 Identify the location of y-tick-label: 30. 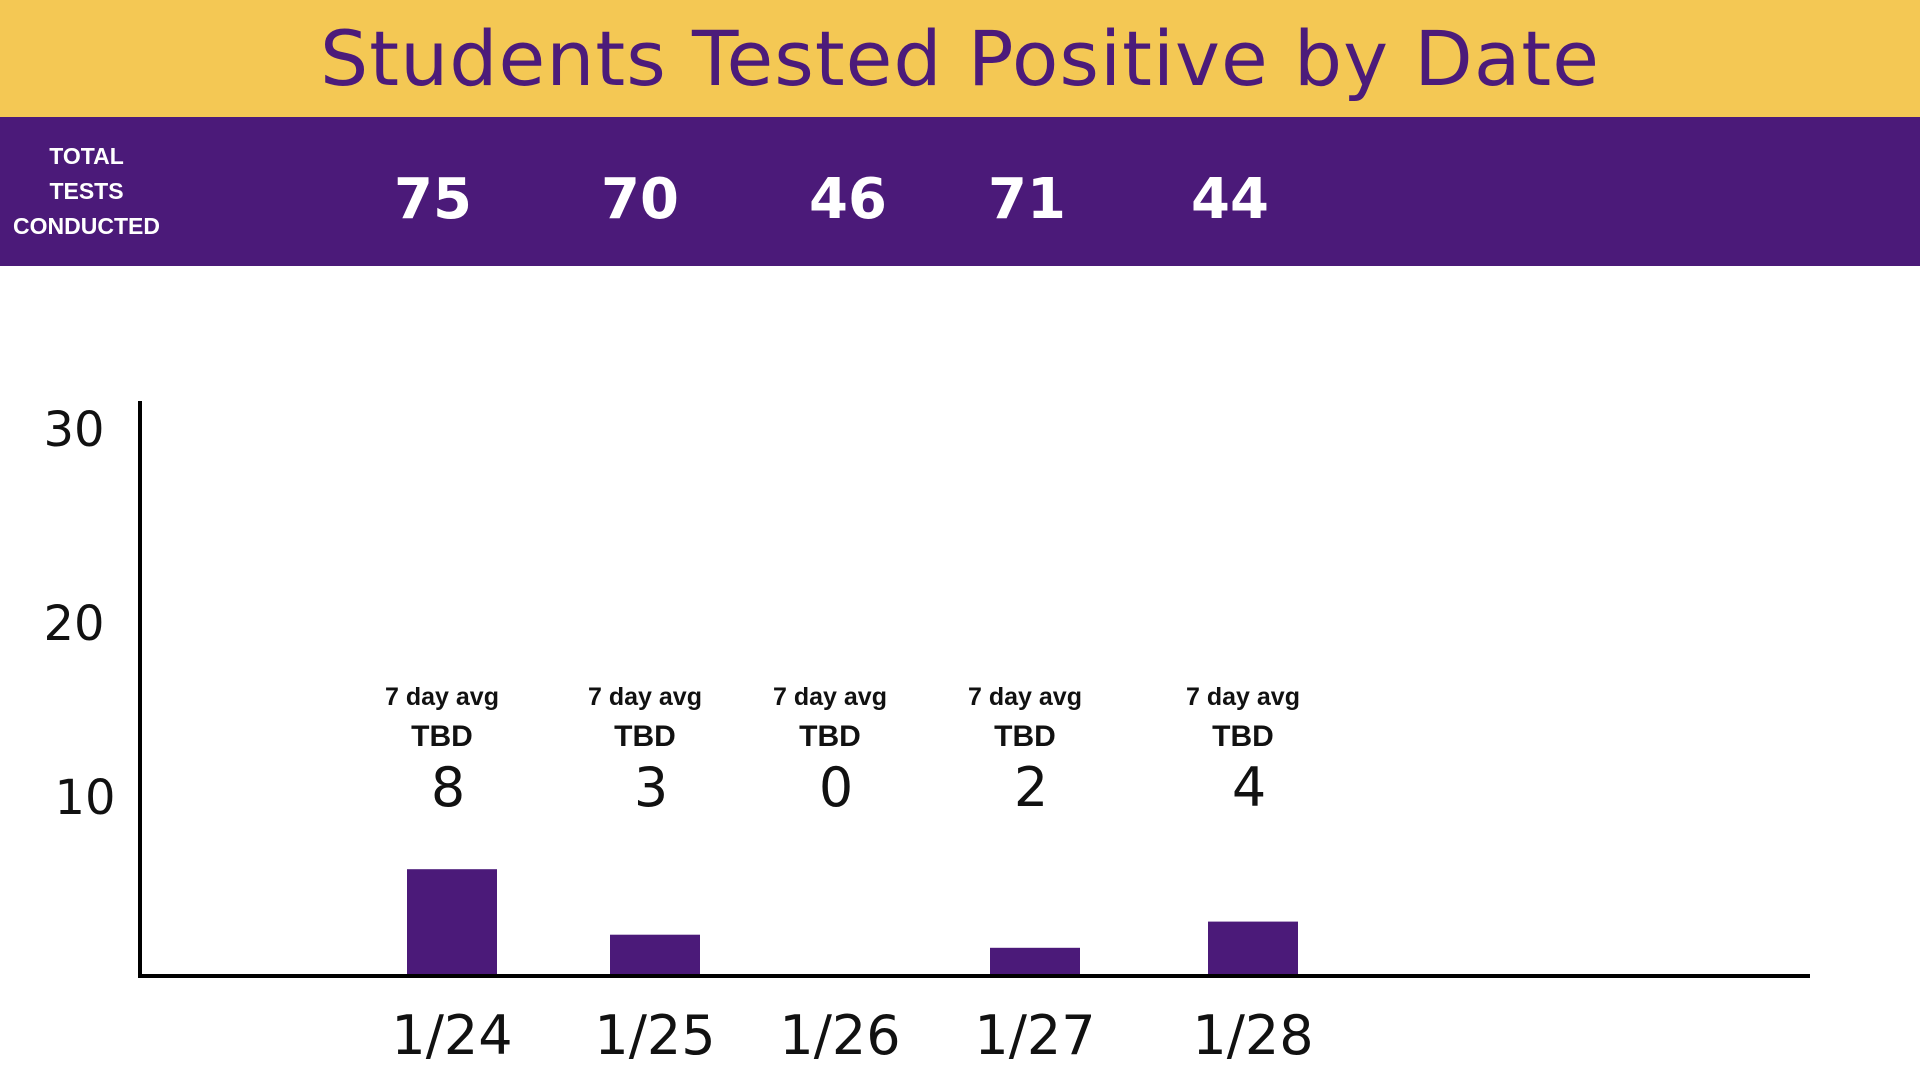
(73, 430).